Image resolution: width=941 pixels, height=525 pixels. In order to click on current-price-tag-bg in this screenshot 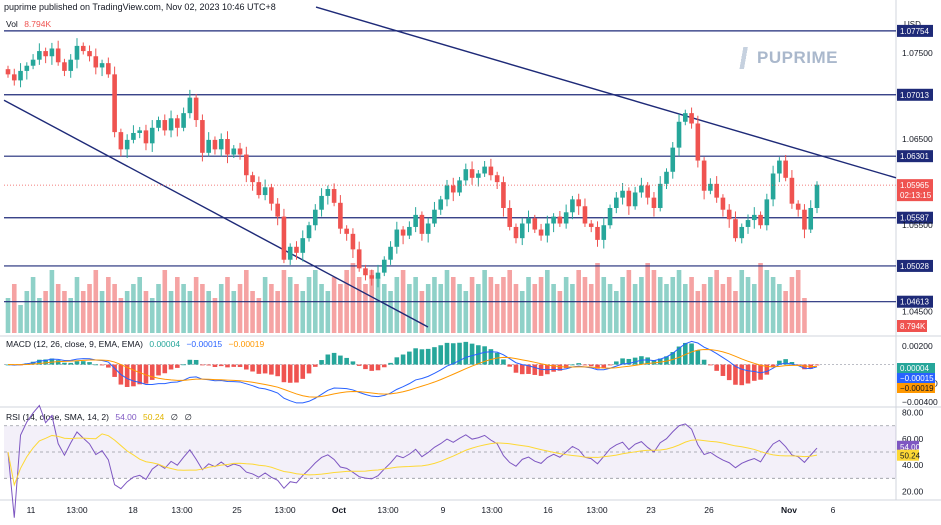, I will do `click(915, 190)`.